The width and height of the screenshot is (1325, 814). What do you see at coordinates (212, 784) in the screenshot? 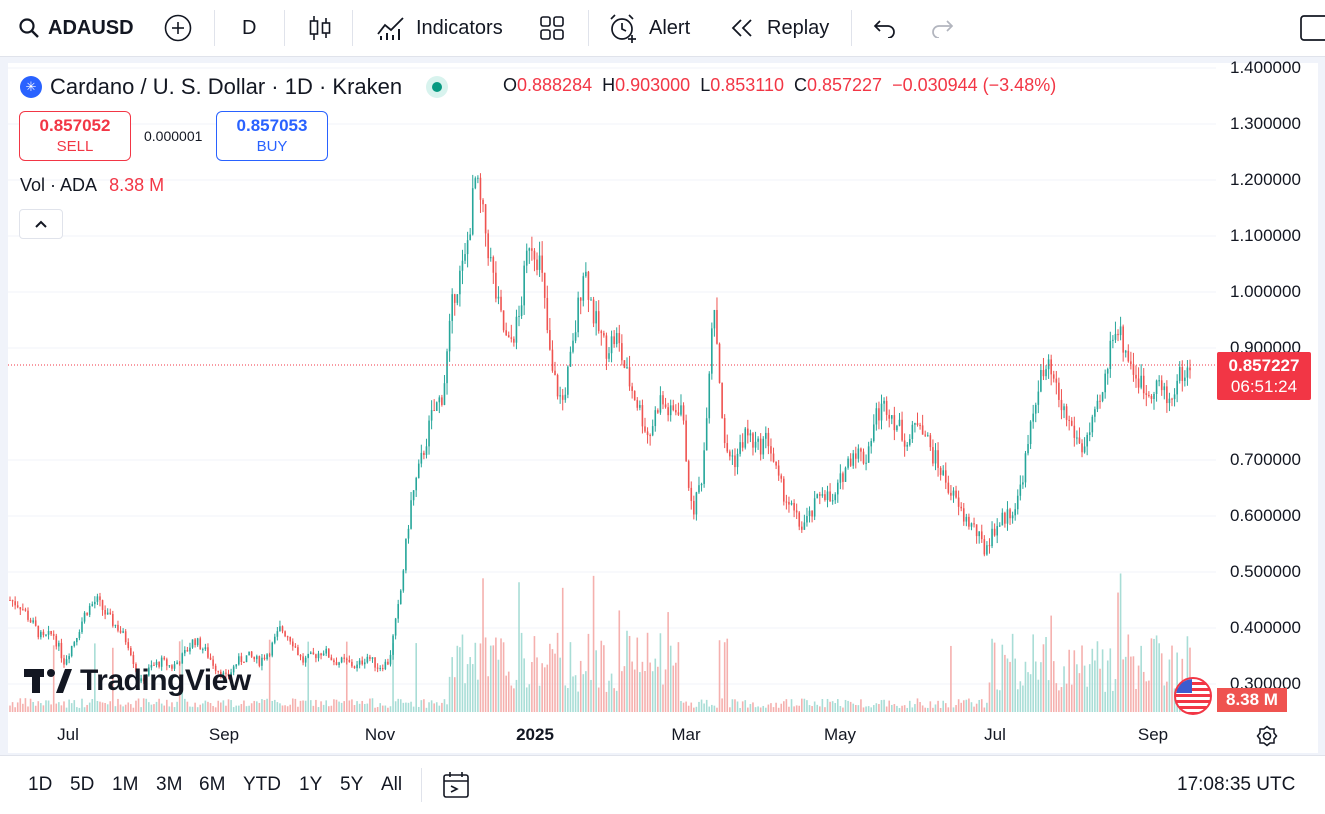
I see `timeframe-button: 6M` at bounding box center [212, 784].